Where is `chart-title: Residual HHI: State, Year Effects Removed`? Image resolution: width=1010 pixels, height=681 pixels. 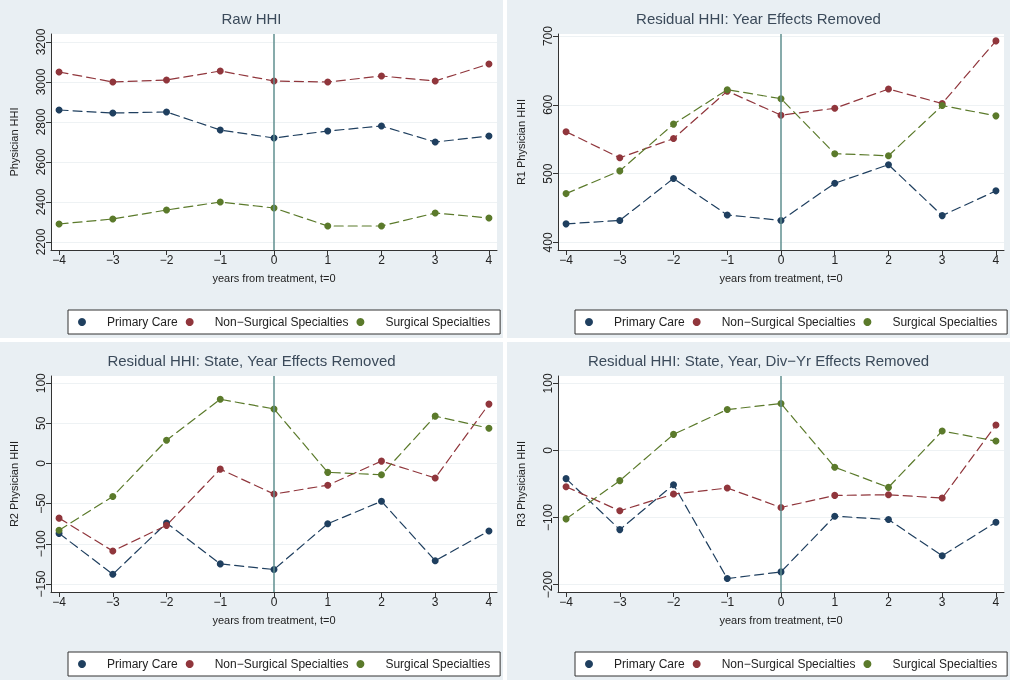 chart-title: Residual HHI: State, Year Effects Removed is located at coordinates (251, 360).